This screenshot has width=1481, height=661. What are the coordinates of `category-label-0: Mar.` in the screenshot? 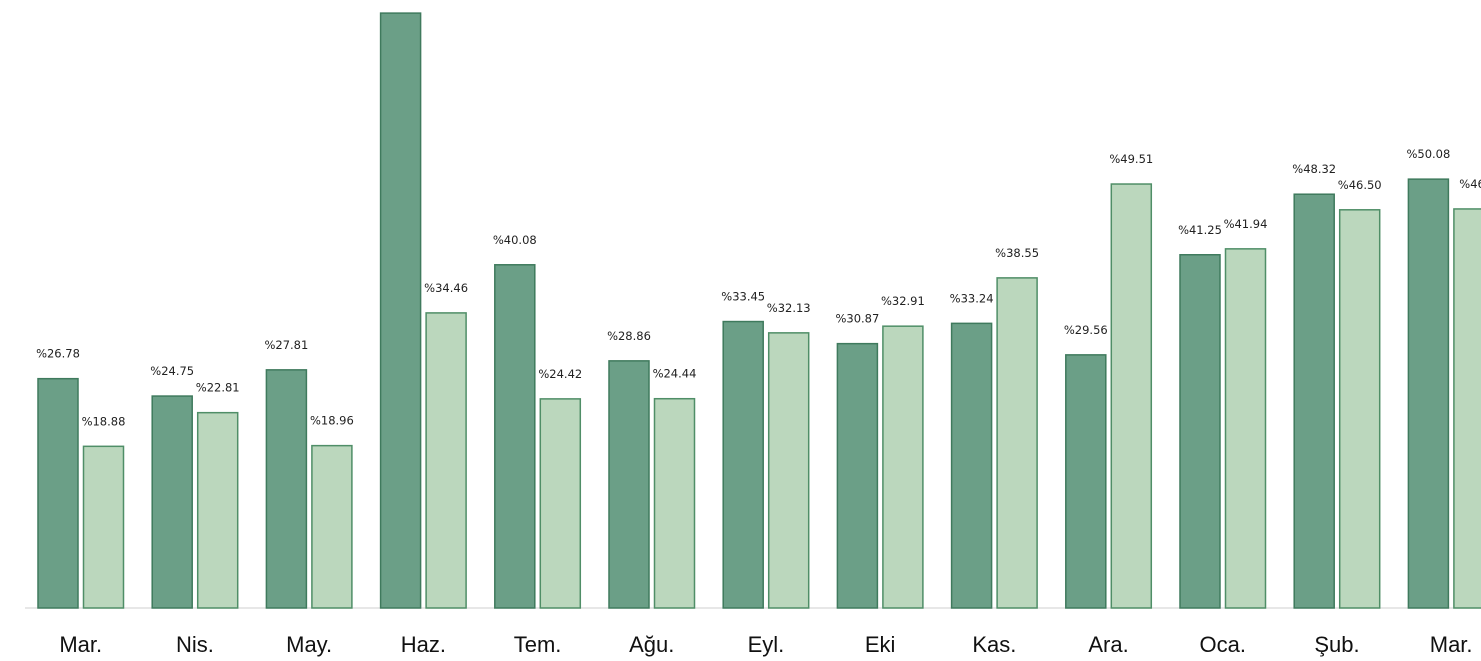 It's located at (80, 644).